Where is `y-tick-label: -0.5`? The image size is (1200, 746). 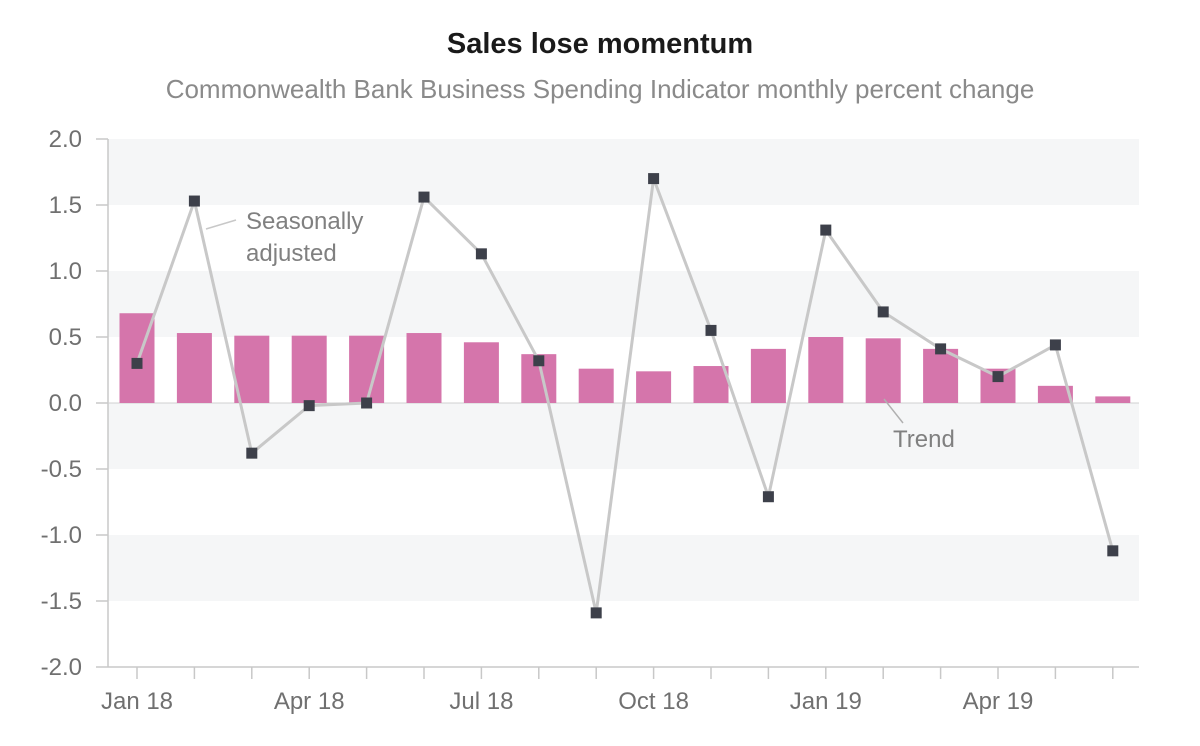 y-tick-label: -0.5 is located at coordinates (61, 469).